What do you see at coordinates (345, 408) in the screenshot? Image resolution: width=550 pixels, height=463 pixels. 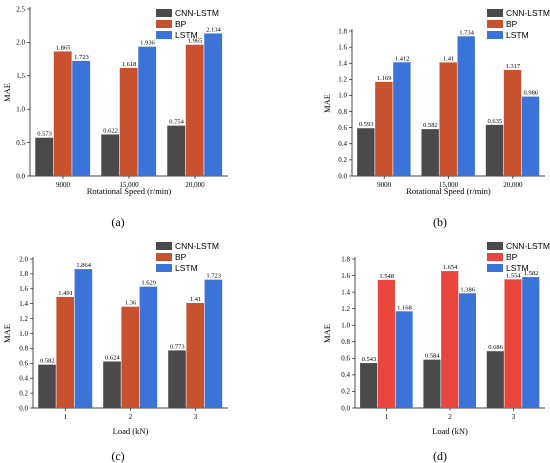 I see `y-tick-label: 0.0` at bounding box center [345, 408].